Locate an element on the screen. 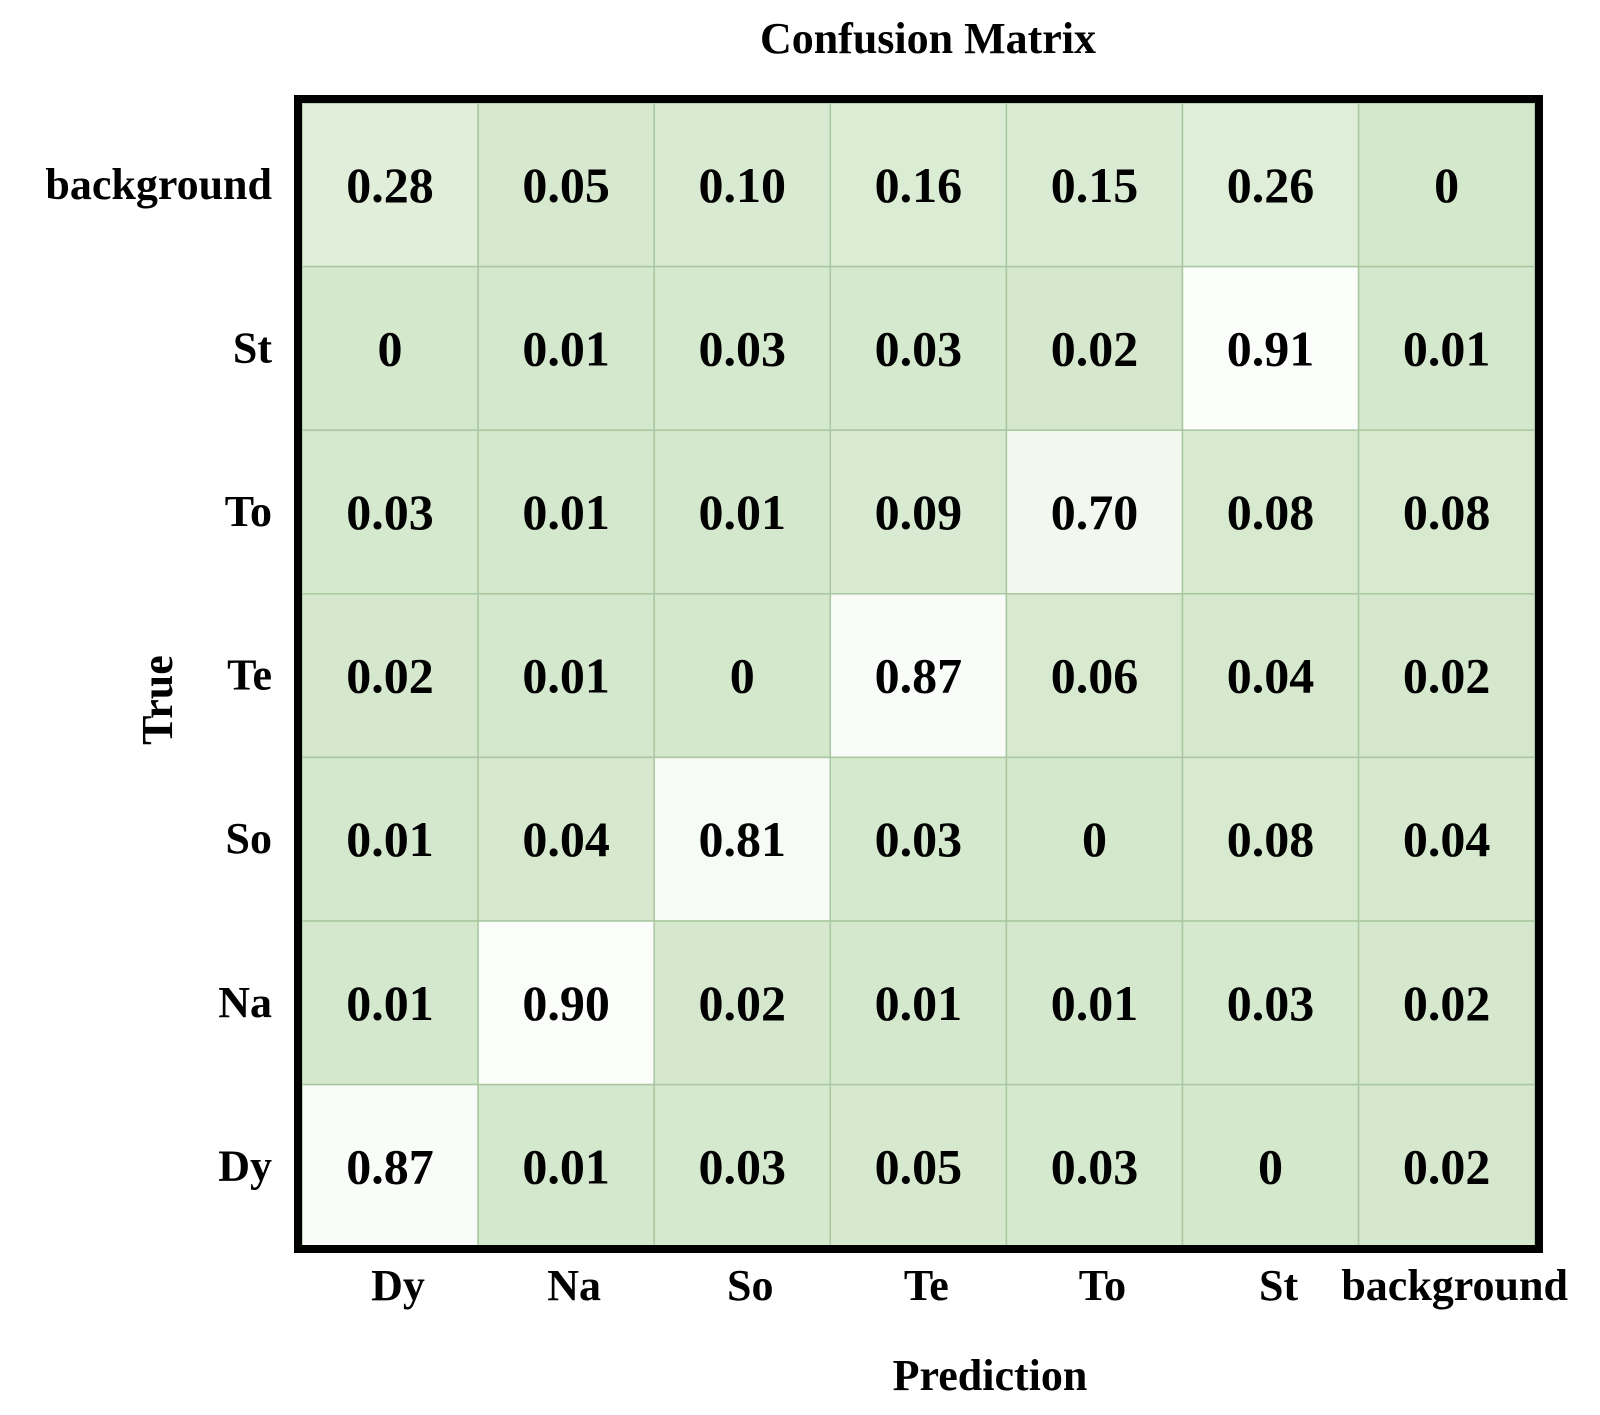  cell-value-label: 0.90 is located at coordinates (566, 1003).